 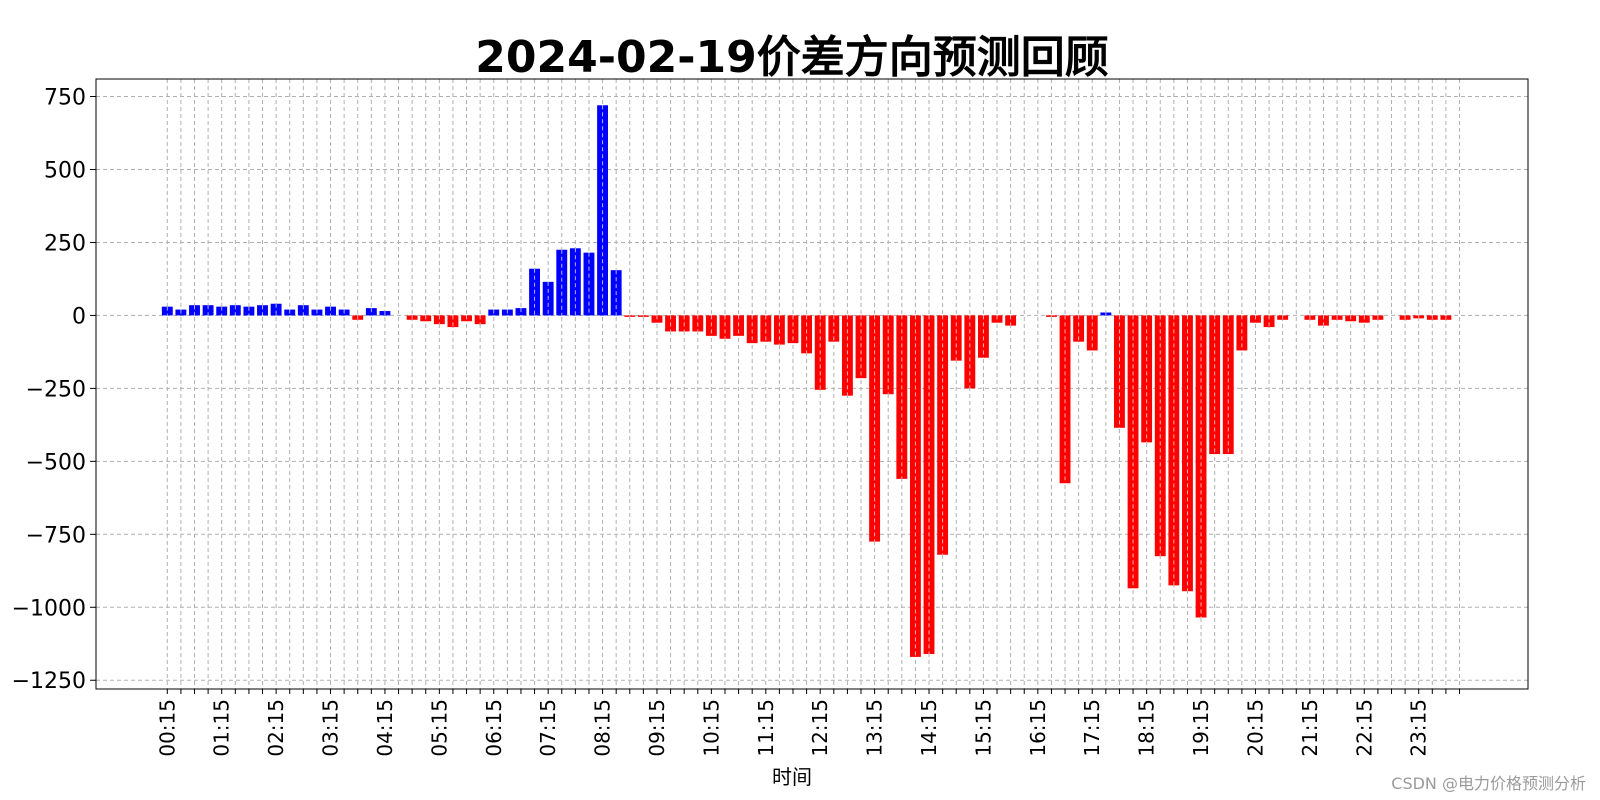 I want to click on x-tick-label: 22:15, so click(x=1364, y=728).